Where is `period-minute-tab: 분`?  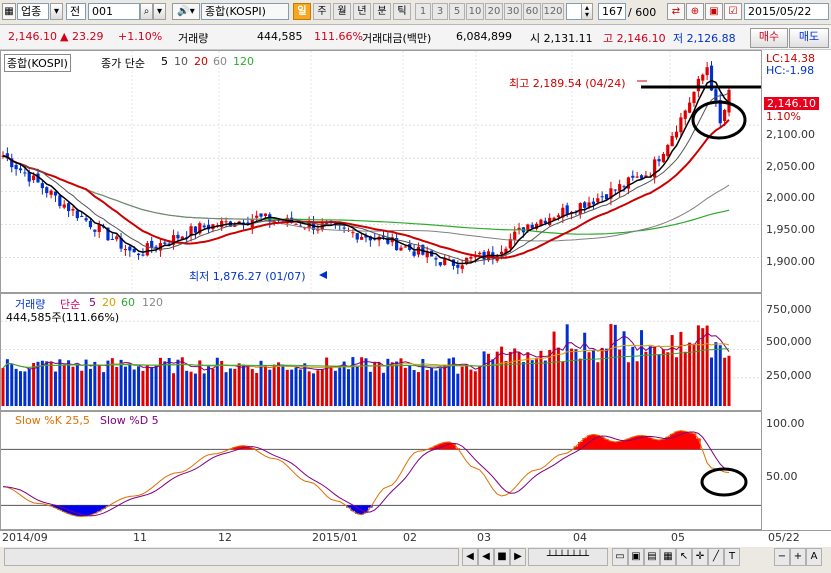
period-minute-tab: 분 is located at coordinates (382, 11).